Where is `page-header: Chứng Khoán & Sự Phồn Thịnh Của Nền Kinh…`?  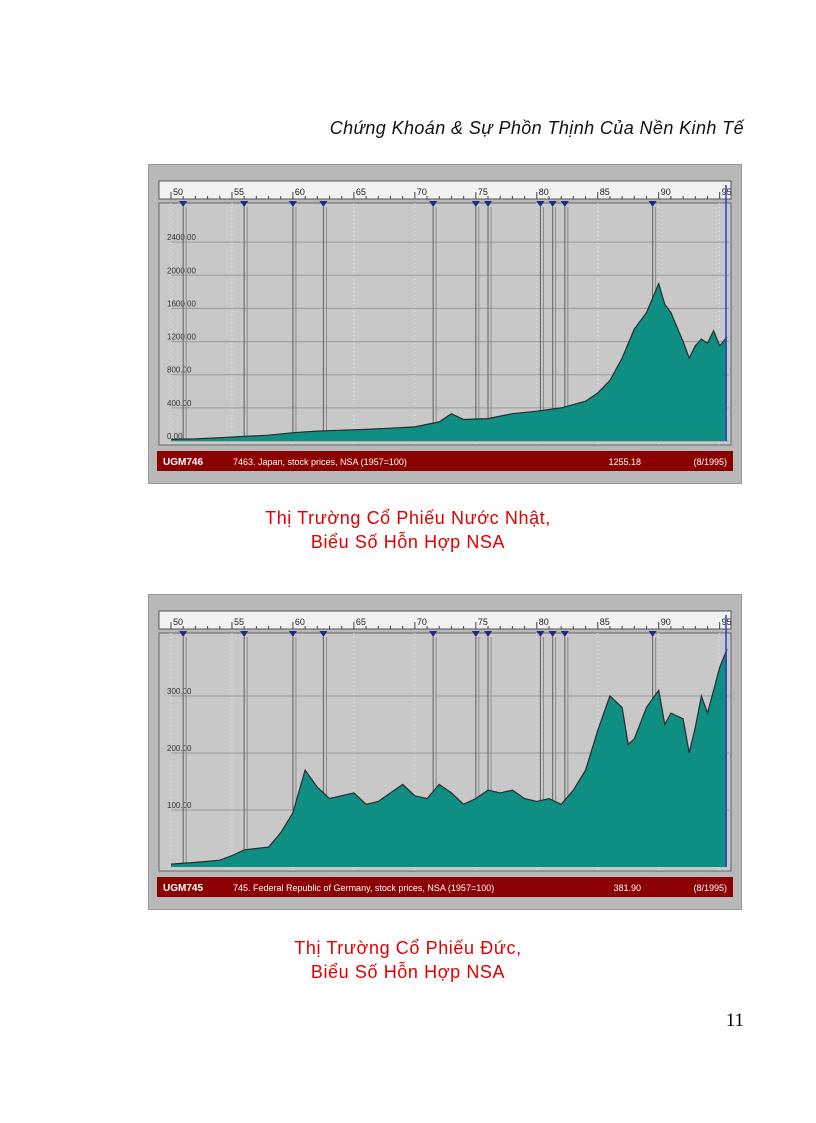
page-header: Chứng Khoán & Sự Phồn Thịnh Của Nền Kinh… is located at coordinates (536, 128).